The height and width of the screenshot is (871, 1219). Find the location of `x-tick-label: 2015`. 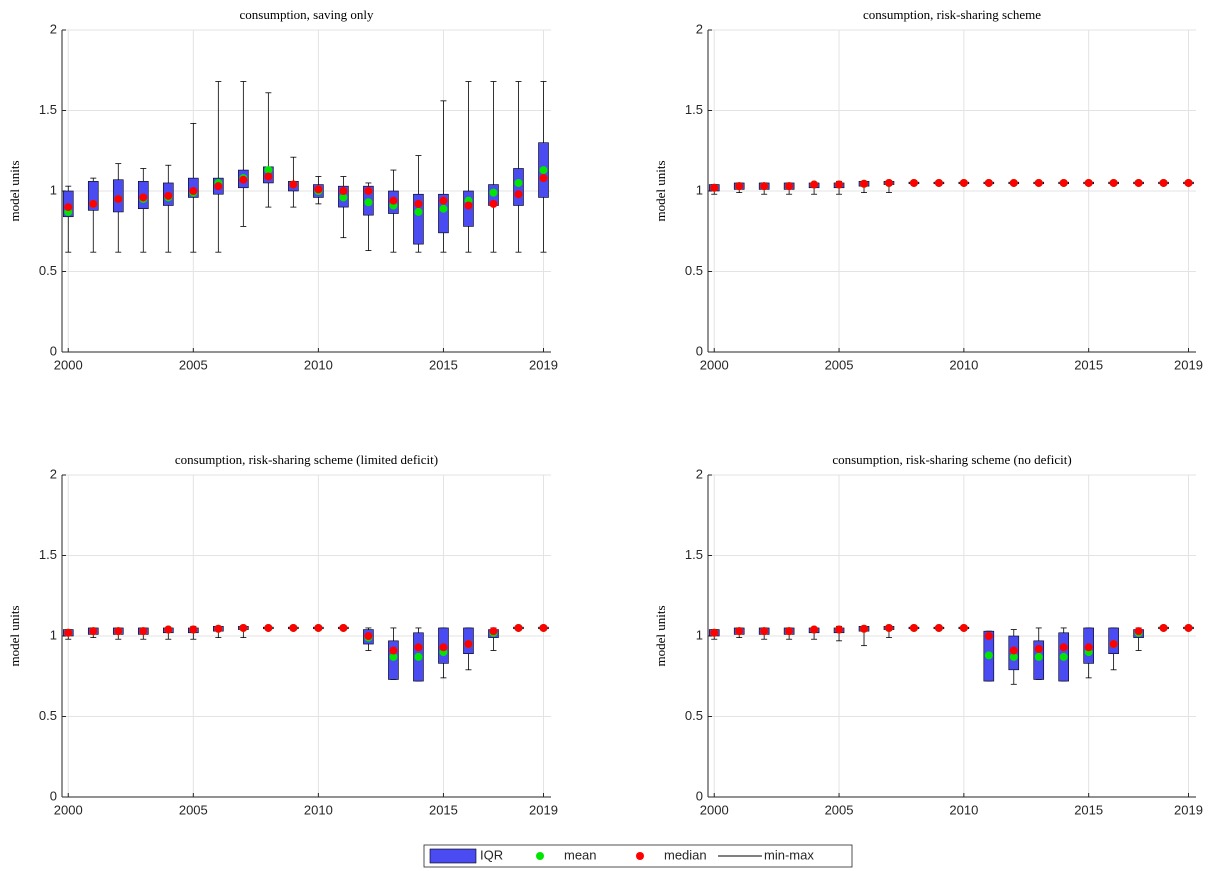

x-tick-label: 2015 is located at coordinates (1088, 809).